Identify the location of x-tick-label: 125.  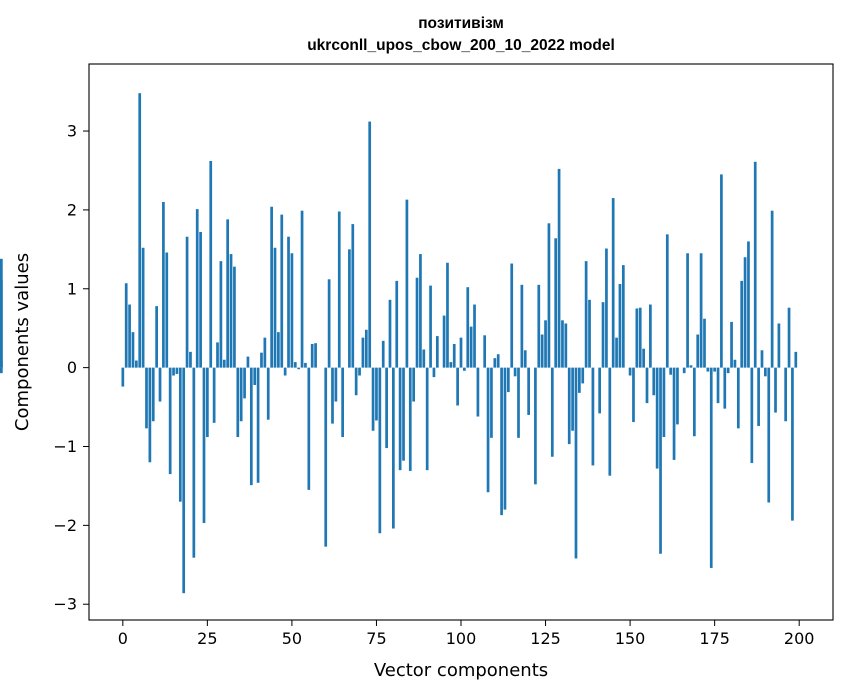
(545, 638).